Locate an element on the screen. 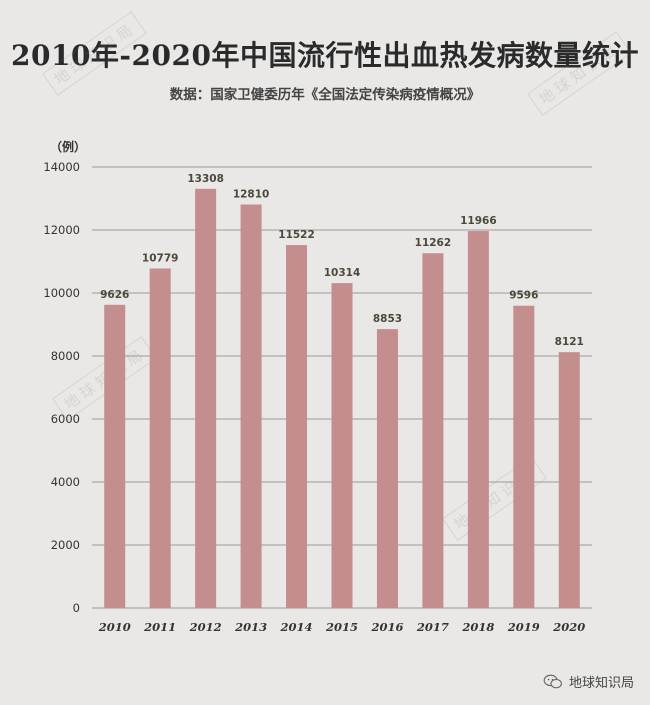  x-tick-label: 2020 is located at coordinates (568, 627).